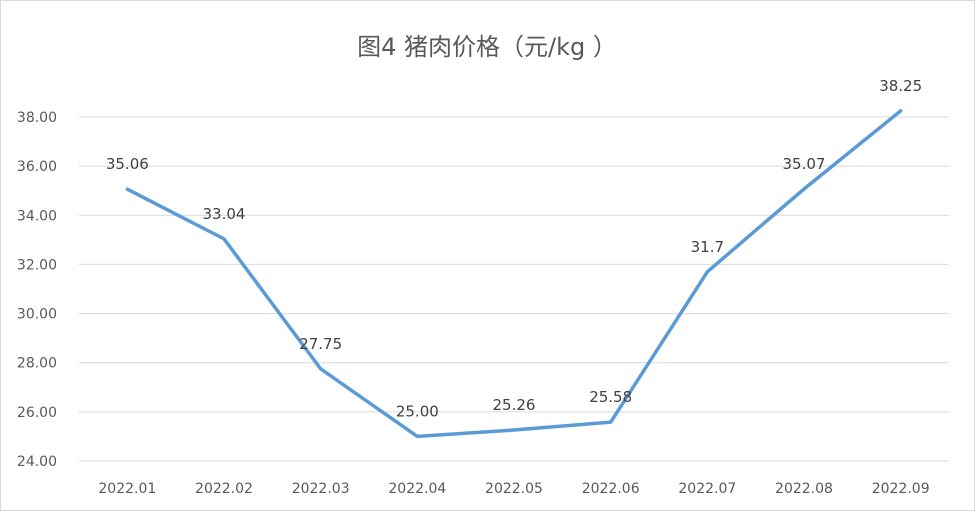 The image size is (975, 514). I want to click on data-label: 25.00, so click(417, 411).